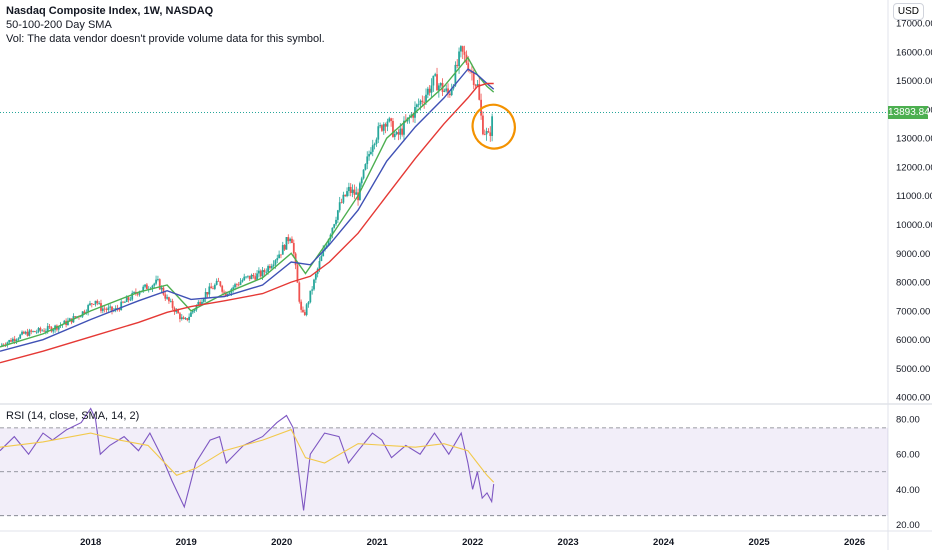 The height and width of the screenshot is (550, 932). Describe the element at coordinates (247, 455) in the screenshot. I see `rsi-ma-line` at that location.